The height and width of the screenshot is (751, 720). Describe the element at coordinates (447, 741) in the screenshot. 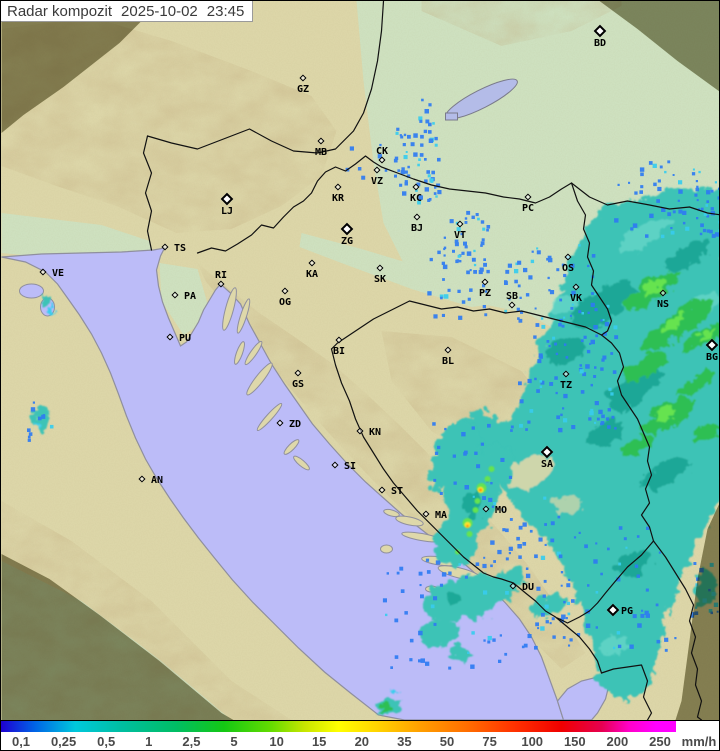

I see `scale-label: 50` at that location.